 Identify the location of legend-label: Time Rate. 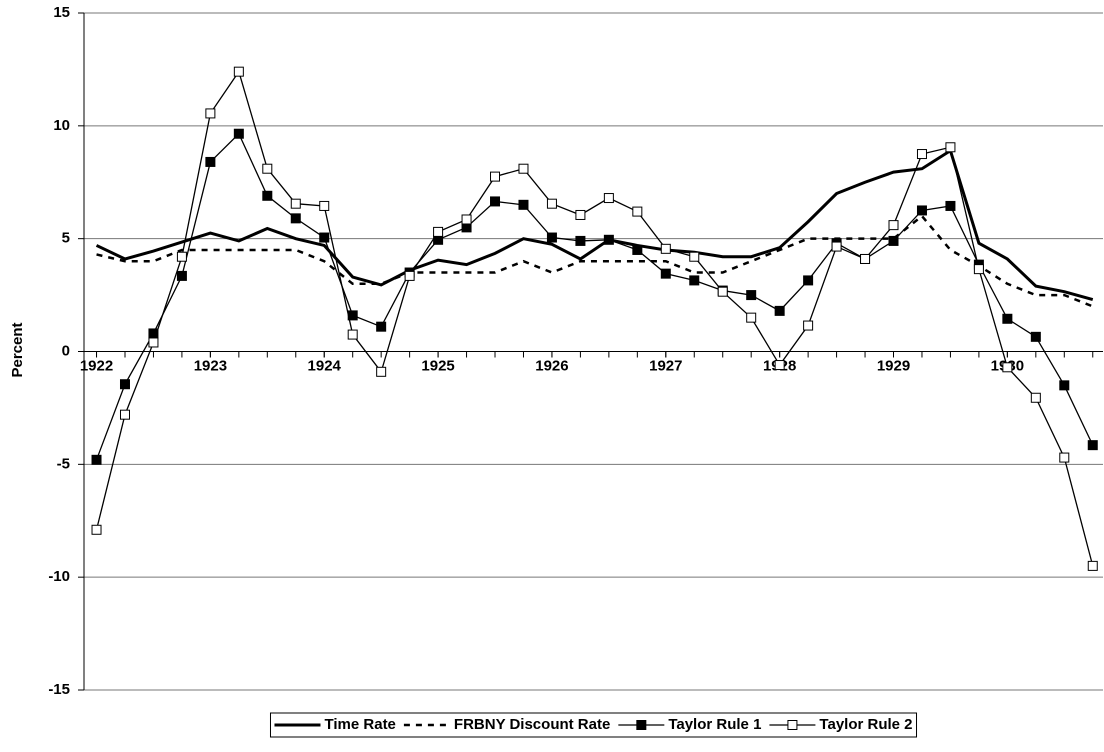
(359, 724).